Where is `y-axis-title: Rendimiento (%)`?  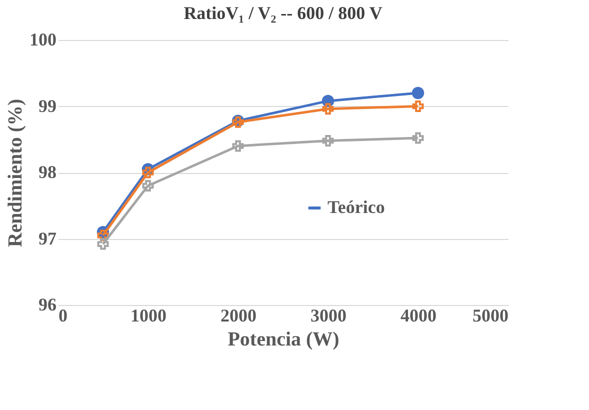
y-axis-title: Rendimiento (%) is located at coordinates (15, 173).